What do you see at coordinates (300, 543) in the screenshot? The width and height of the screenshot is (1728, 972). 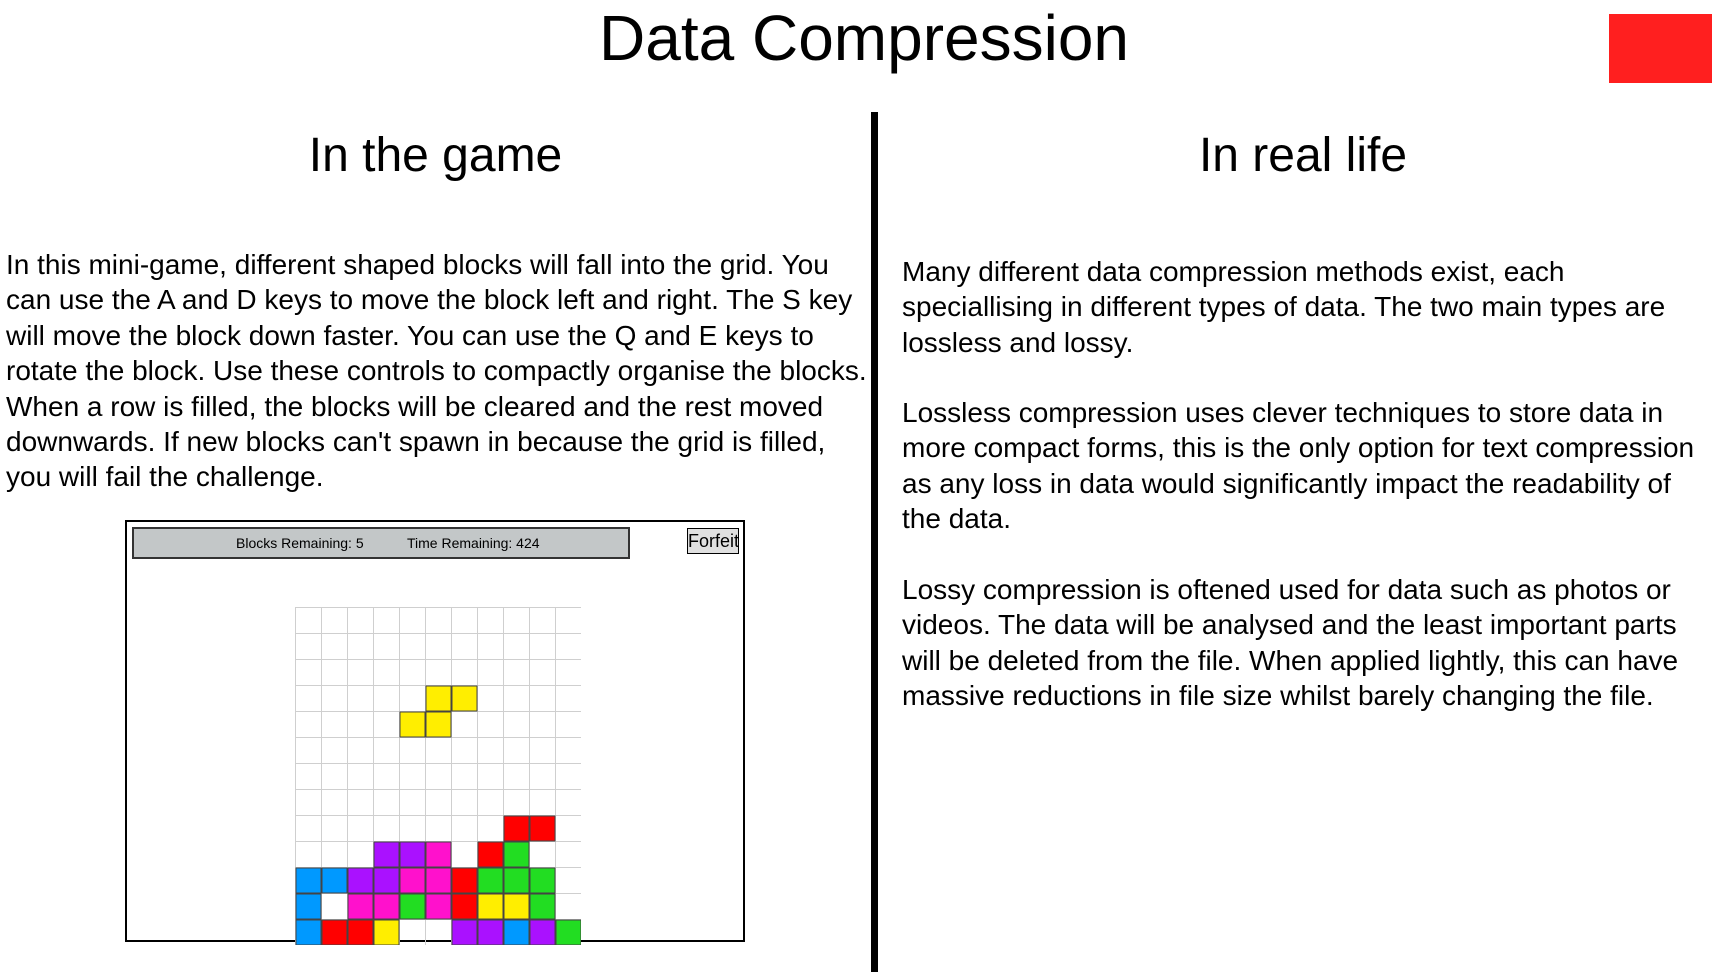 I see `blocks-remaining-text: Blocks Remaining: 5` at bounding box center [300, 543].